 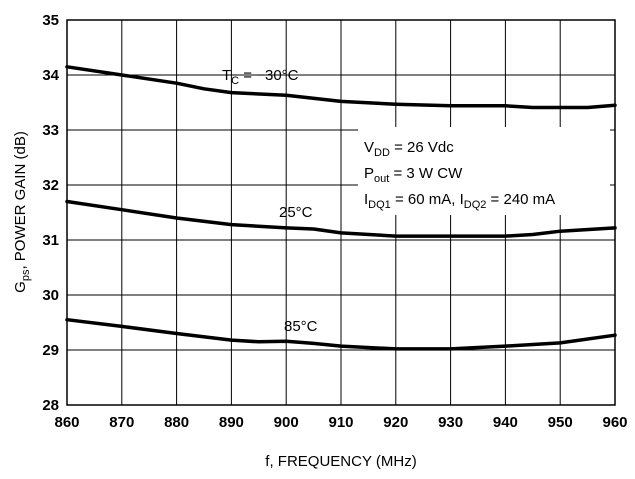 What do you see at coordinates (50, 350) in the screenshot?
I see `y-tick-29: 29` at bounding box center [50, 350].